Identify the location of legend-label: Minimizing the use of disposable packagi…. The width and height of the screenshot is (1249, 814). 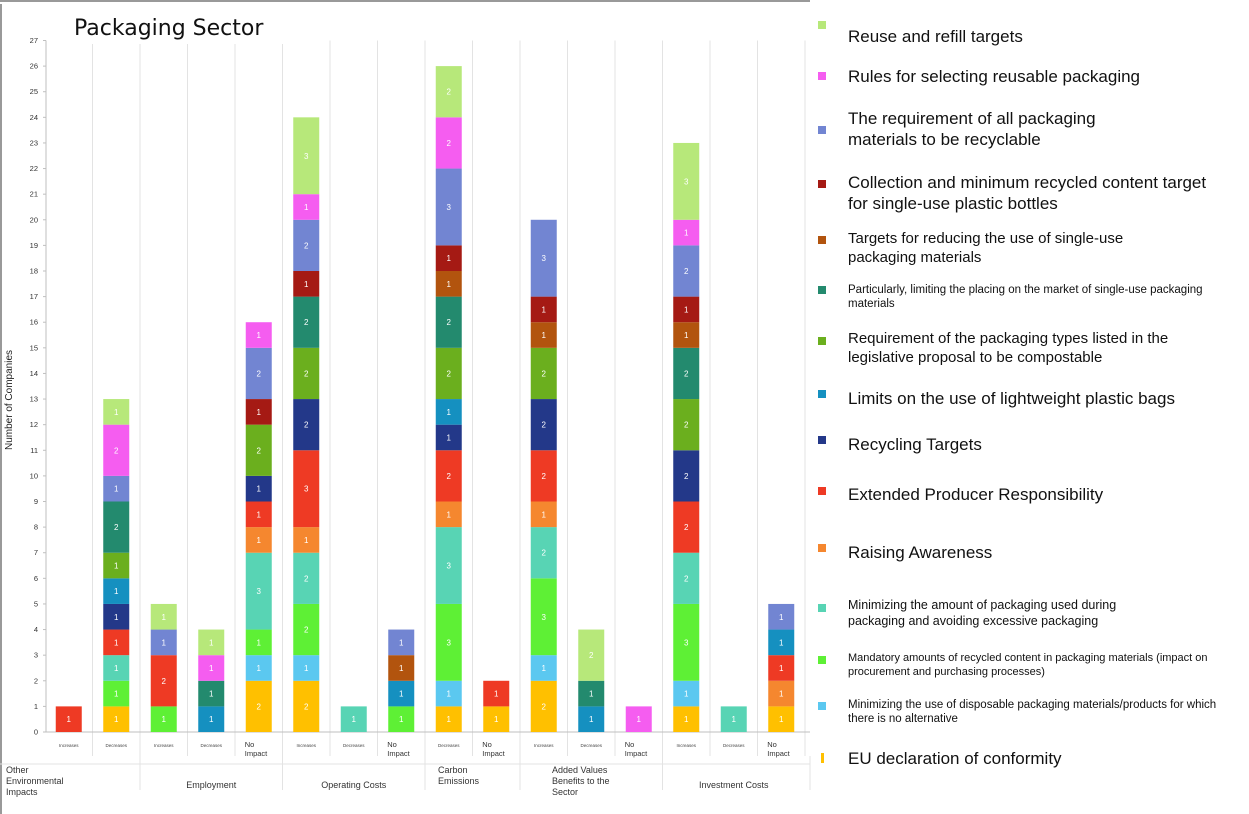
(1032, 712).